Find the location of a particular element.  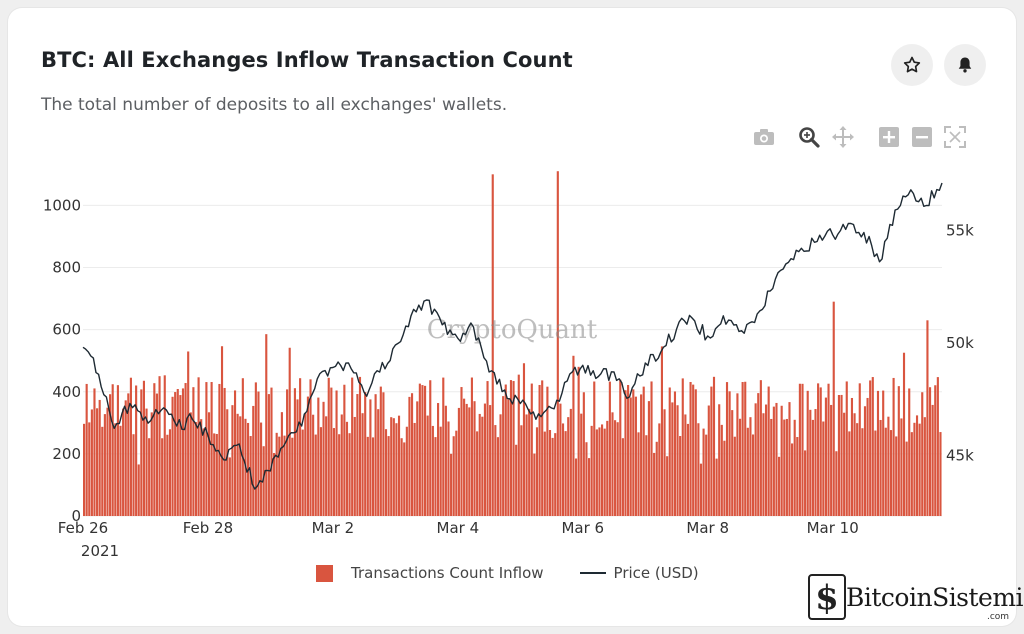

x-tick-label: Mar 4 is located at coordinates (458, 528).